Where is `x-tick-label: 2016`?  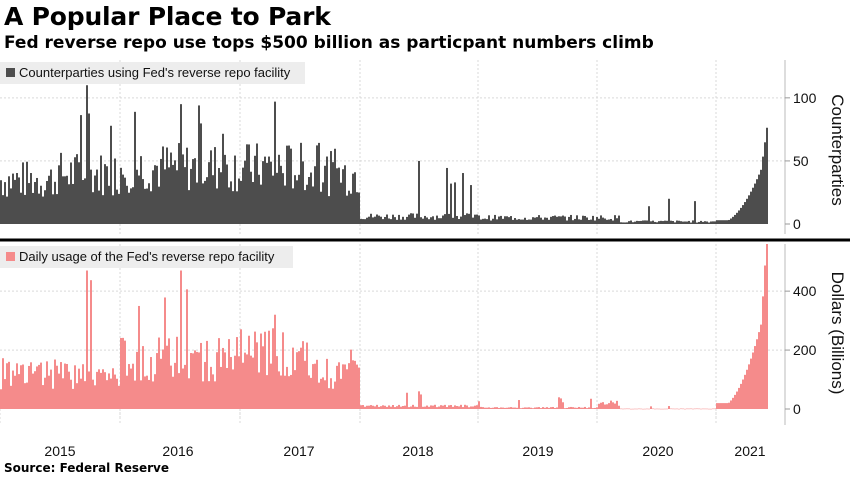
x-tick-label: 2016 is located at coordinates (177, 451).